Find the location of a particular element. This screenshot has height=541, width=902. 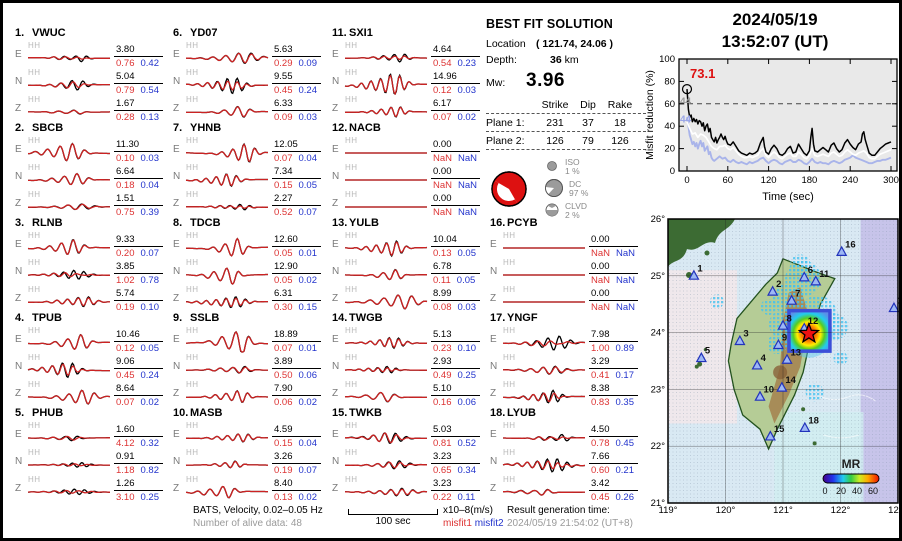

station-title: 18. LYUB is located at coordinates (513, 413).